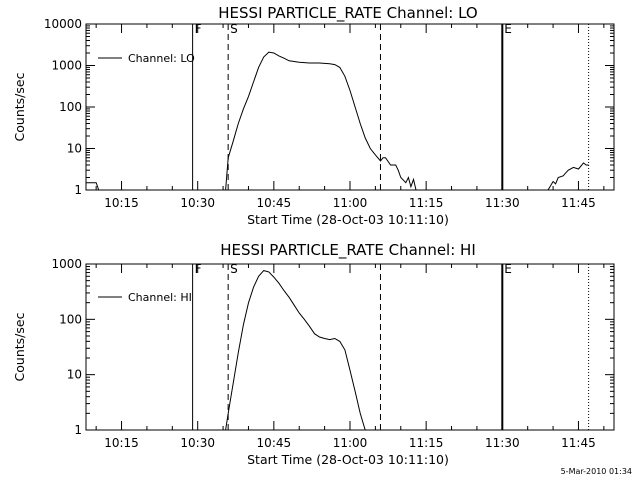 The width and height of the screenshot is (640, 480). I want to click on chart-title: HESSI PARTICLE_RATE Channel: HI, so click(348, 250).